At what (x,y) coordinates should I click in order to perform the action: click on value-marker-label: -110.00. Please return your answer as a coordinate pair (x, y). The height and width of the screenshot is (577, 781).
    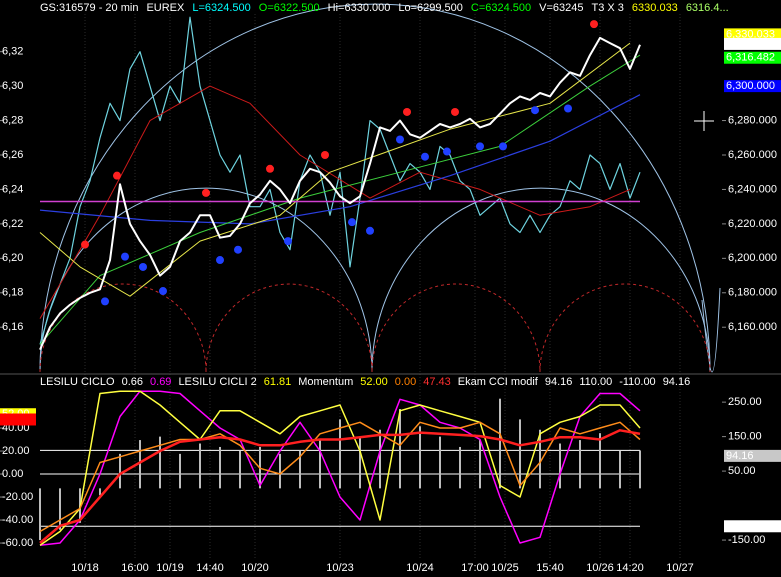
    Looking at the image, I should click on (744, 526).